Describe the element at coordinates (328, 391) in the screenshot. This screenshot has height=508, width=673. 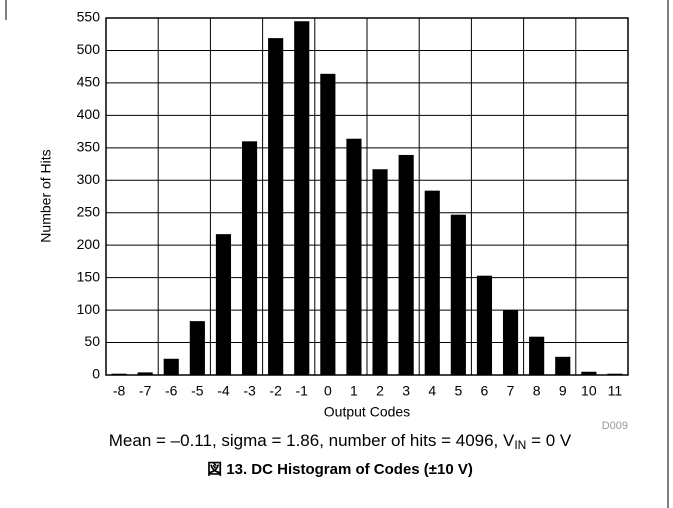
I see `x-tick-label: 0` at that location.